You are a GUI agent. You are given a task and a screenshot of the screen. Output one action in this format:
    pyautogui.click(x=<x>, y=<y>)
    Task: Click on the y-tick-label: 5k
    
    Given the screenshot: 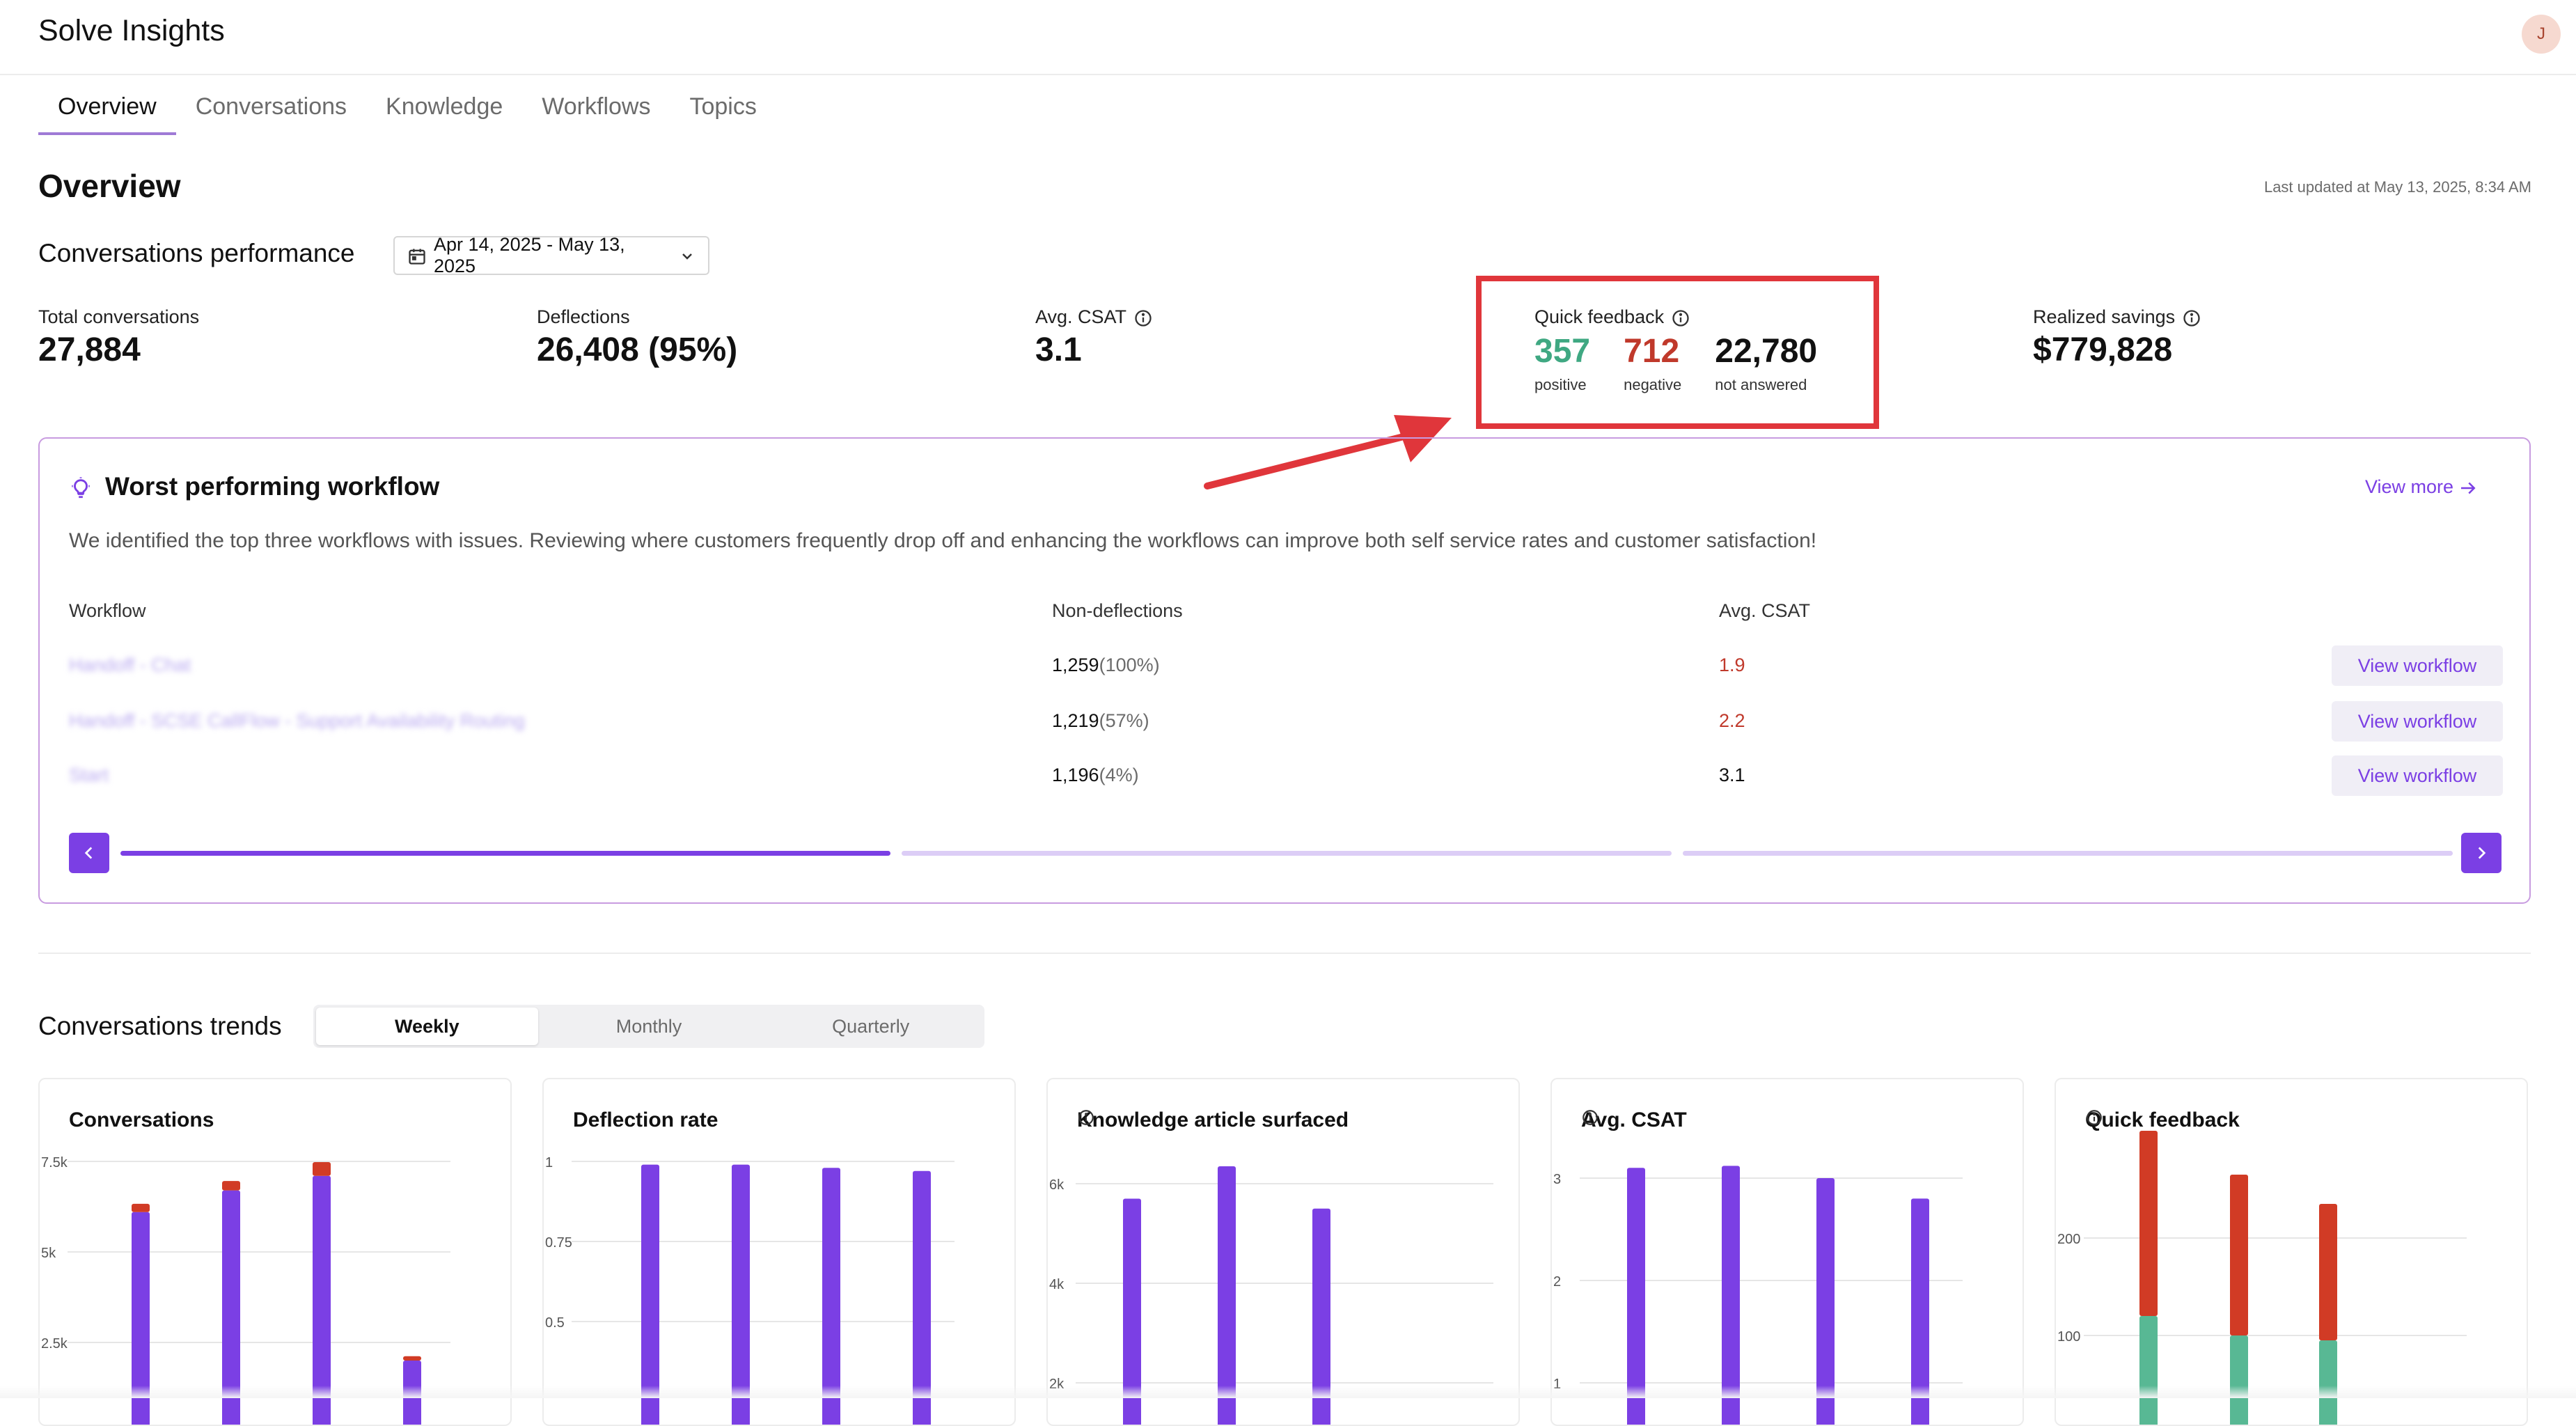 What is the action you would take?
    pyautogui.click(x=48, y=1253)
    